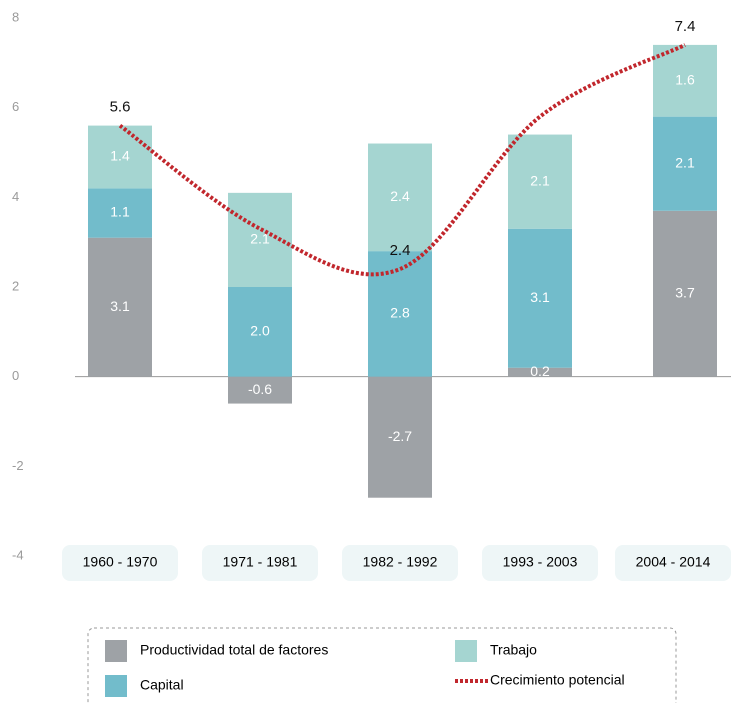 This screenshot has width=731, height=703. I want to click on legend-label: Trabajo, so click(513, 650).